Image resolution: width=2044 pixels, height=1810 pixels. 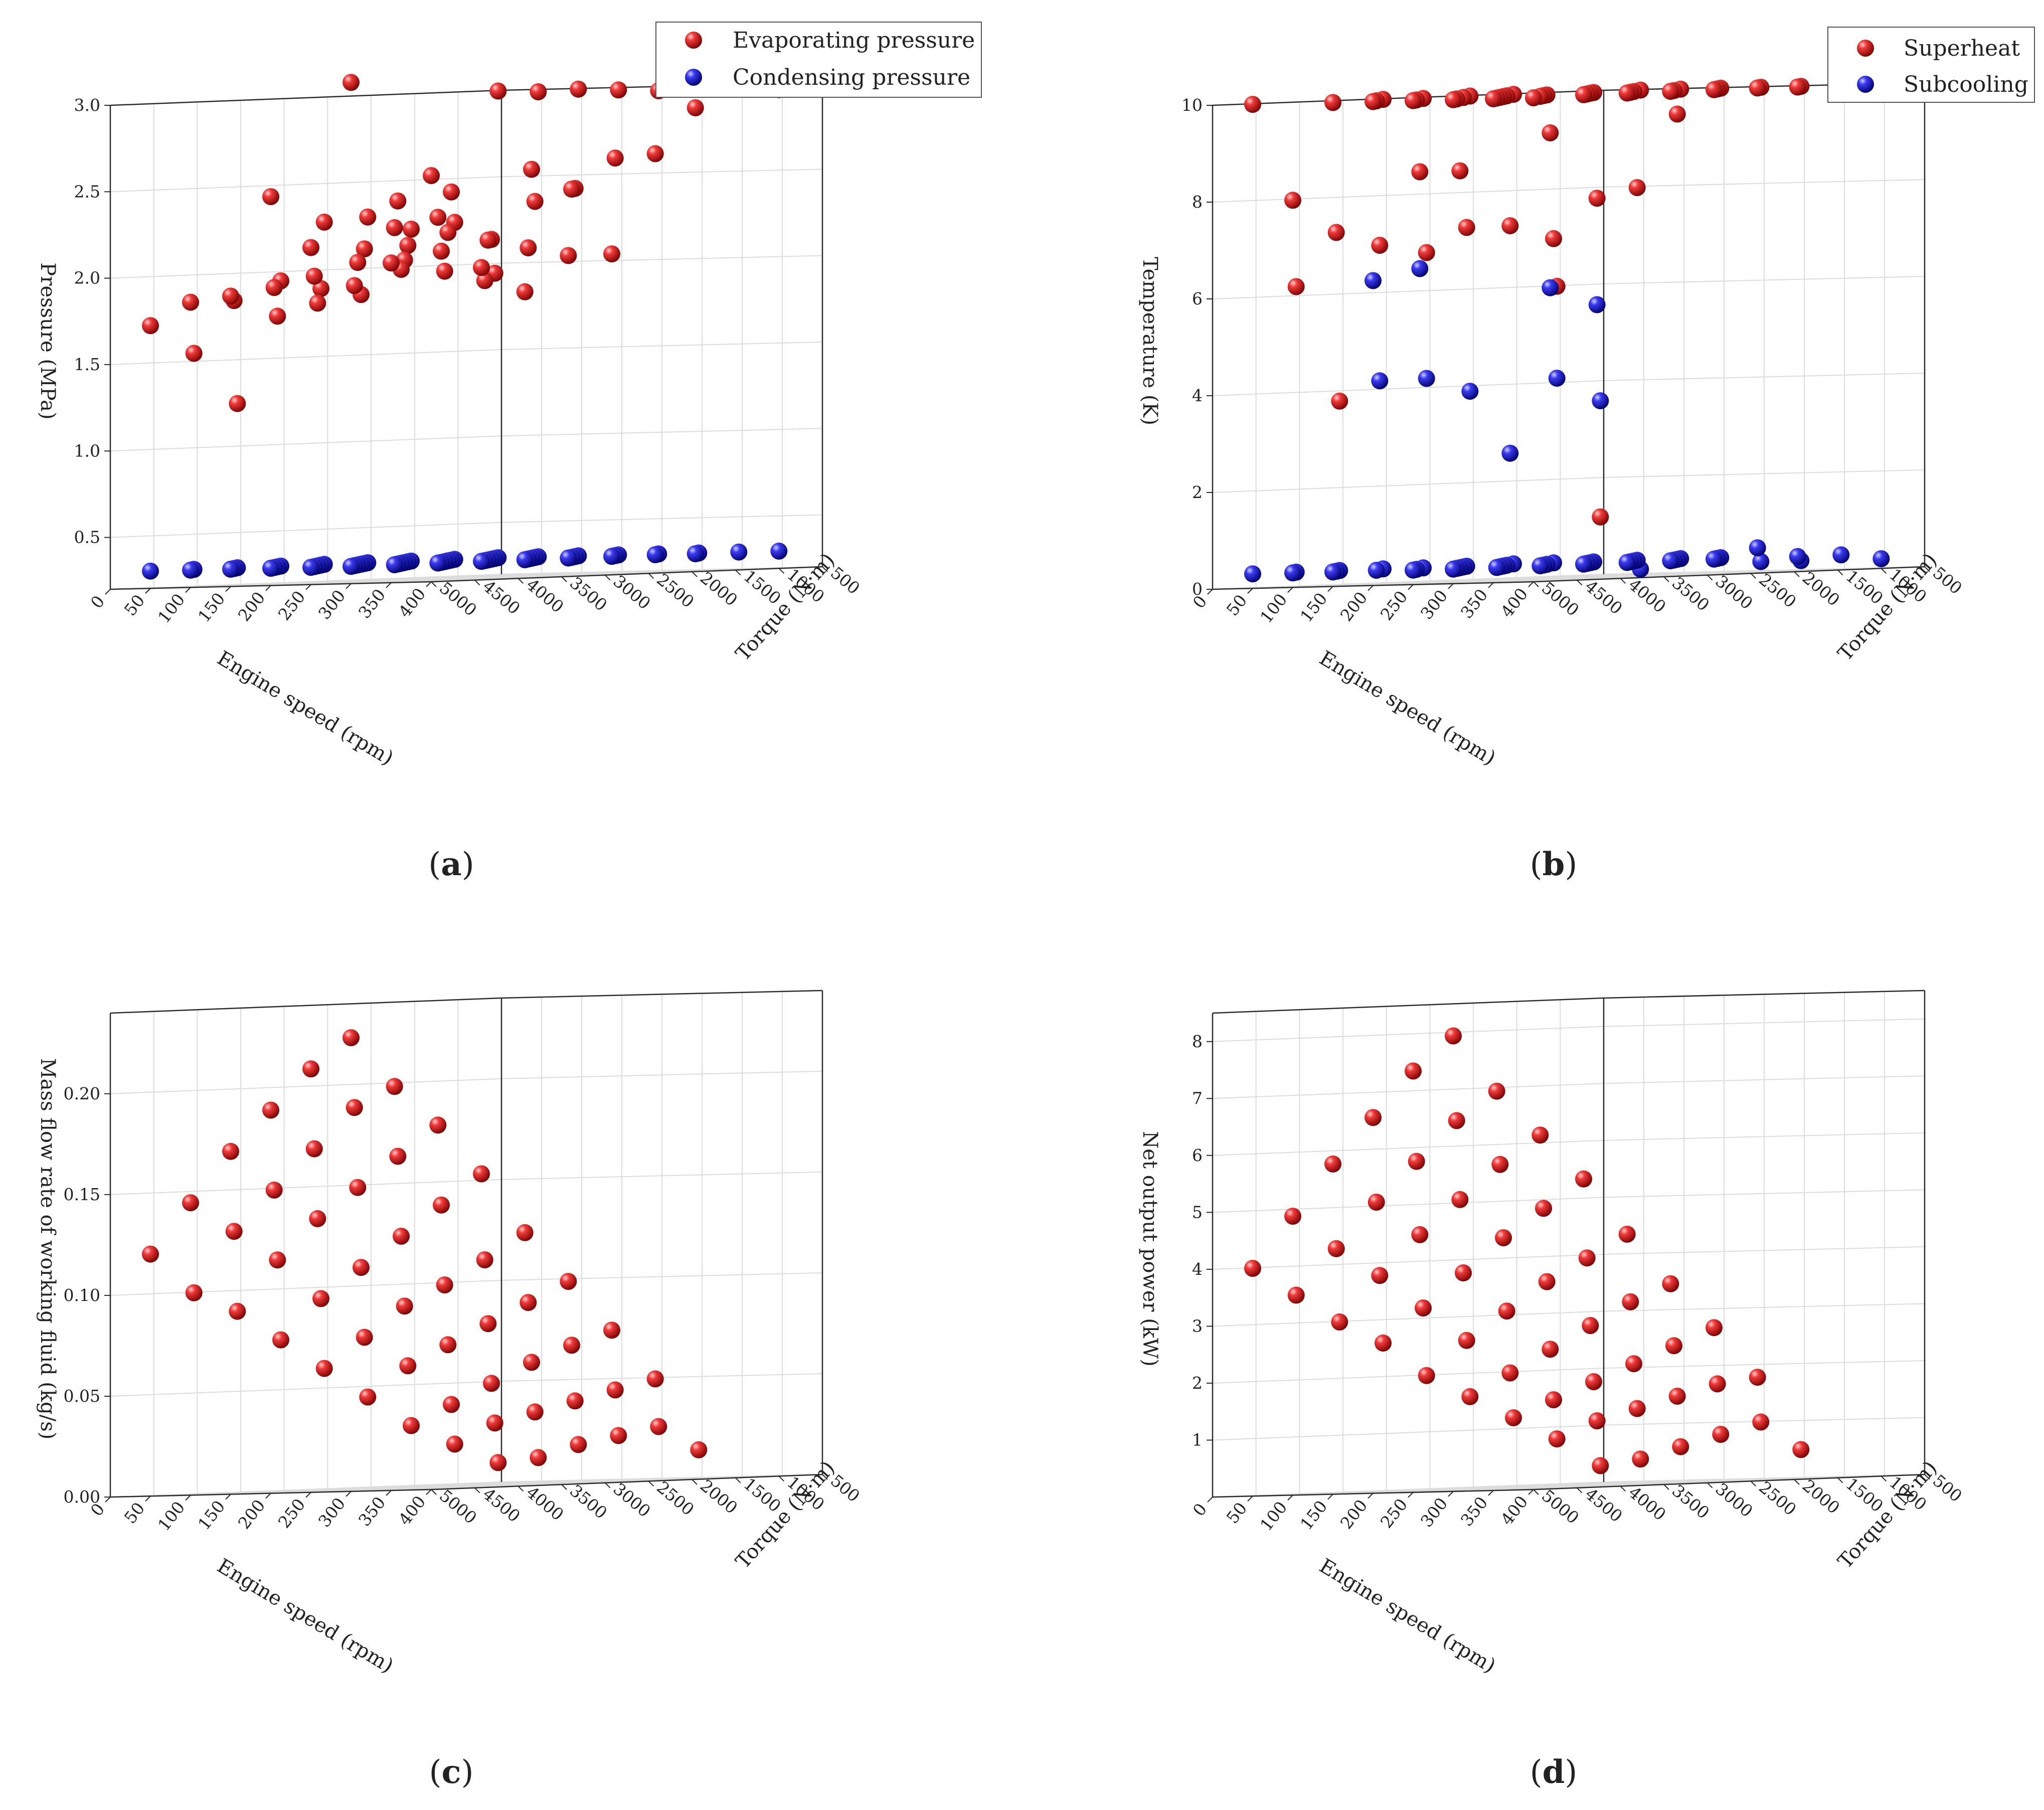 I want to click on z-axis-title-a: Pressure (MPa), so click(x=47, y=341).